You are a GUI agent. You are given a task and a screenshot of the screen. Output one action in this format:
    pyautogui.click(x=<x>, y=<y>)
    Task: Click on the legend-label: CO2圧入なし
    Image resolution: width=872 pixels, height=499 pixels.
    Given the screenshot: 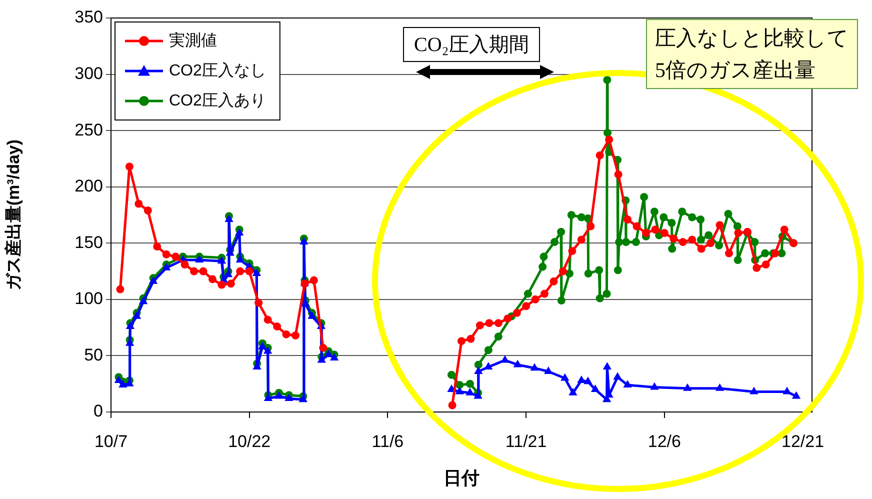 What is the action you would take?
    pyautogui.click(x=217, y=70)
    